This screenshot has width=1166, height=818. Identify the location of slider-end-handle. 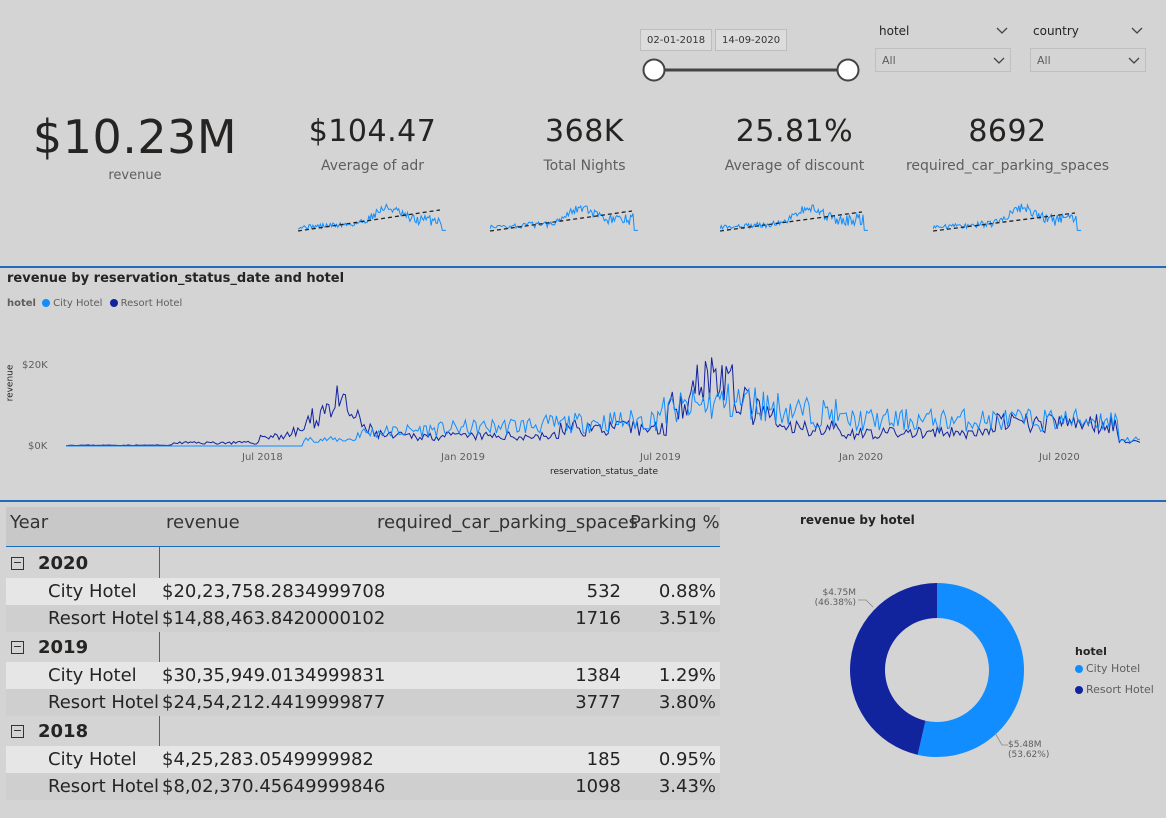
(848, 70).